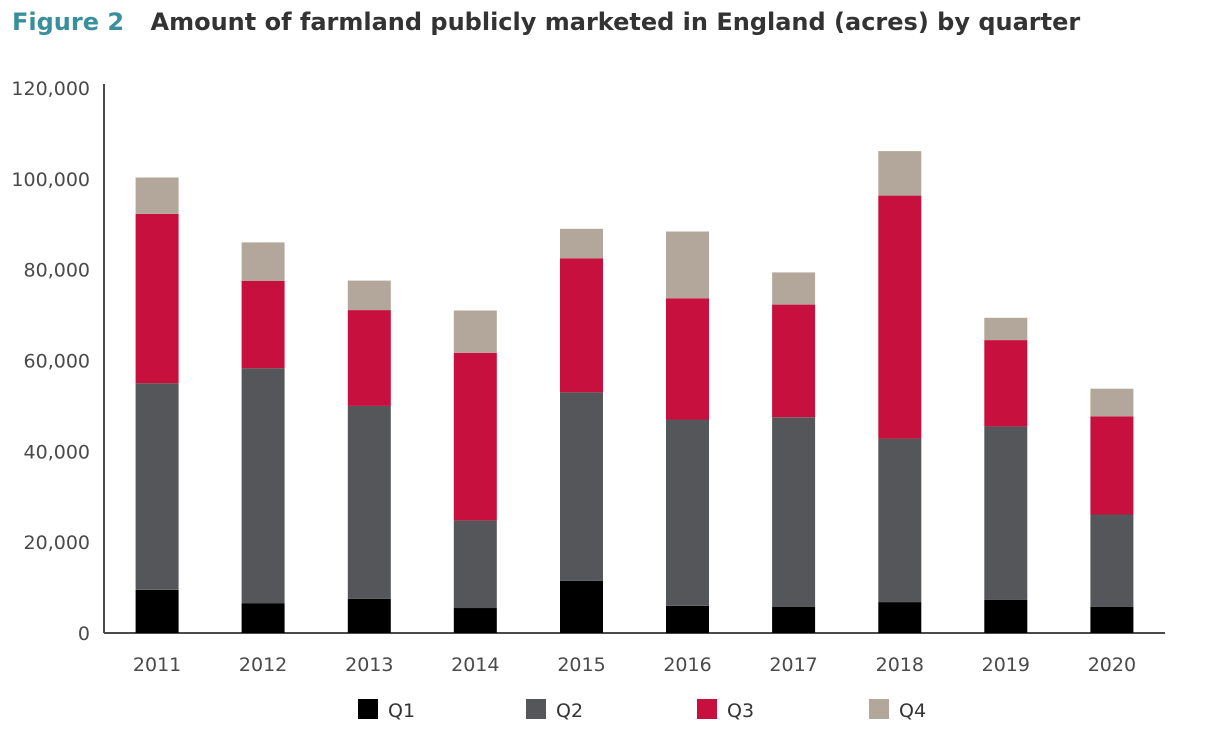  What do you see at coordinates (569, 711) in the screenshot?
I see `legend-label-q2: Q2` at bounding box center [569, 711].